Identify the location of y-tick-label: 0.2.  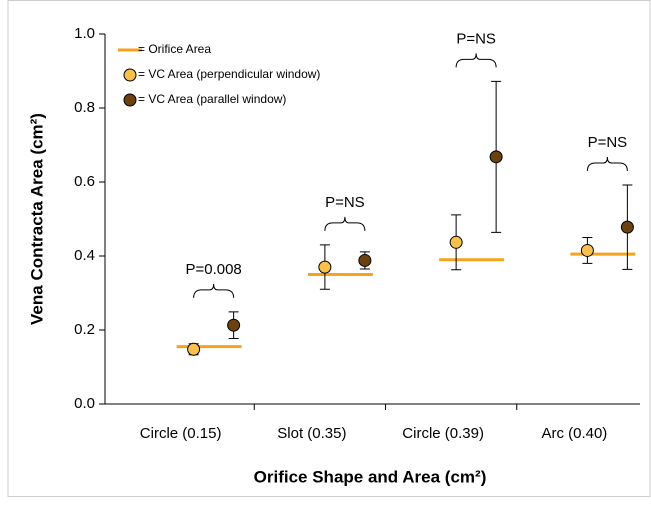
(84, 329).